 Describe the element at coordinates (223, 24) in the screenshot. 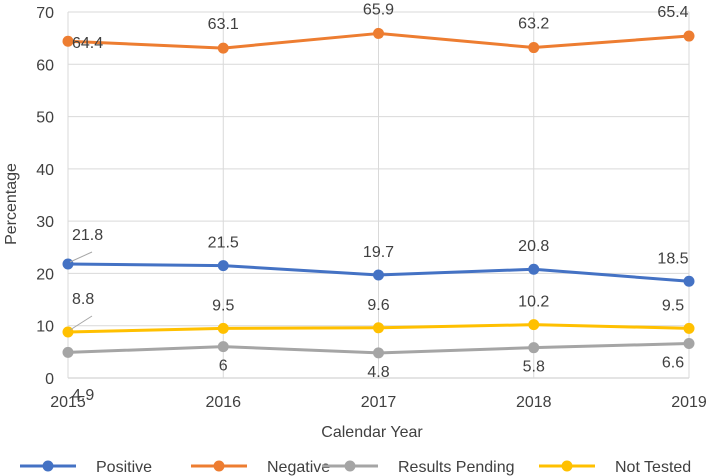

I see `data-label-negative: 63.1` at that location.